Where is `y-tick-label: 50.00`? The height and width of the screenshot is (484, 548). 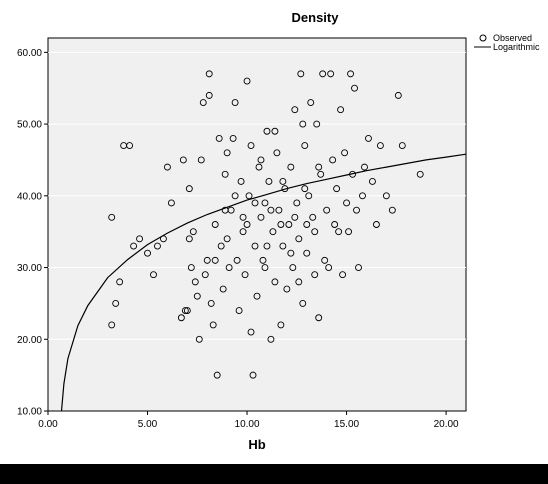
y-tick-label: 50.00 is located at coordinates (29, 125).